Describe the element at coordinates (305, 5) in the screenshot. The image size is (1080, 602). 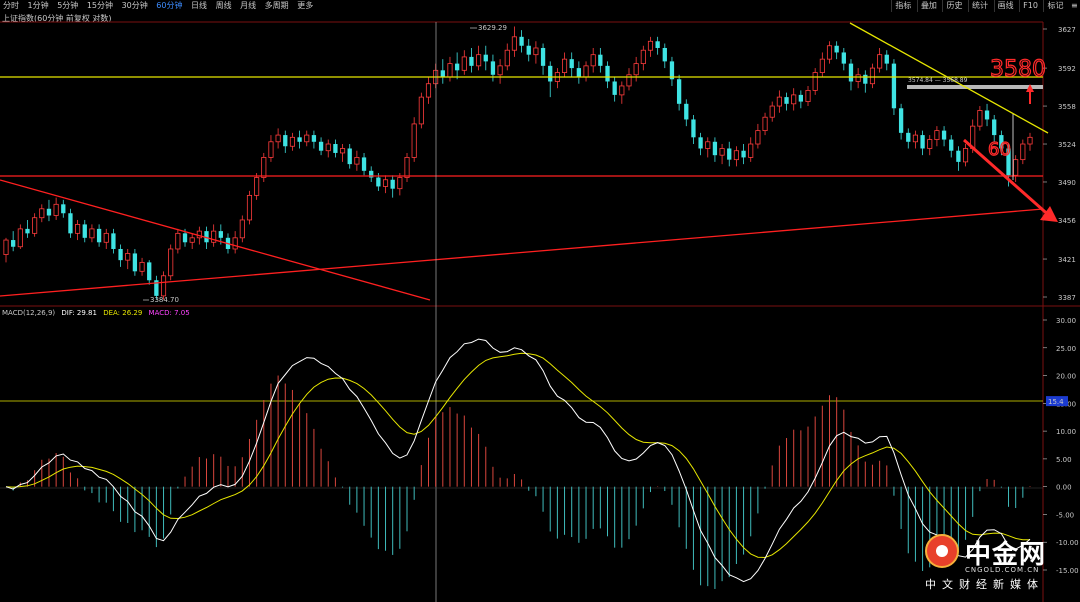
I see `tab-more: 更多` at that location.